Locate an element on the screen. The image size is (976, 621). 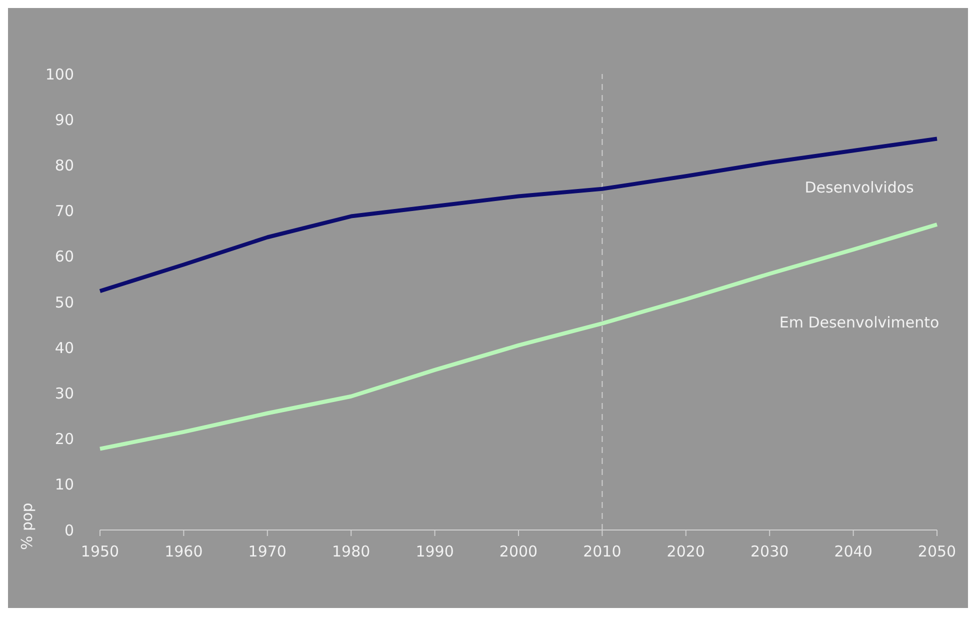
y-tick-label: 100 is located at coordinates (59, 74).